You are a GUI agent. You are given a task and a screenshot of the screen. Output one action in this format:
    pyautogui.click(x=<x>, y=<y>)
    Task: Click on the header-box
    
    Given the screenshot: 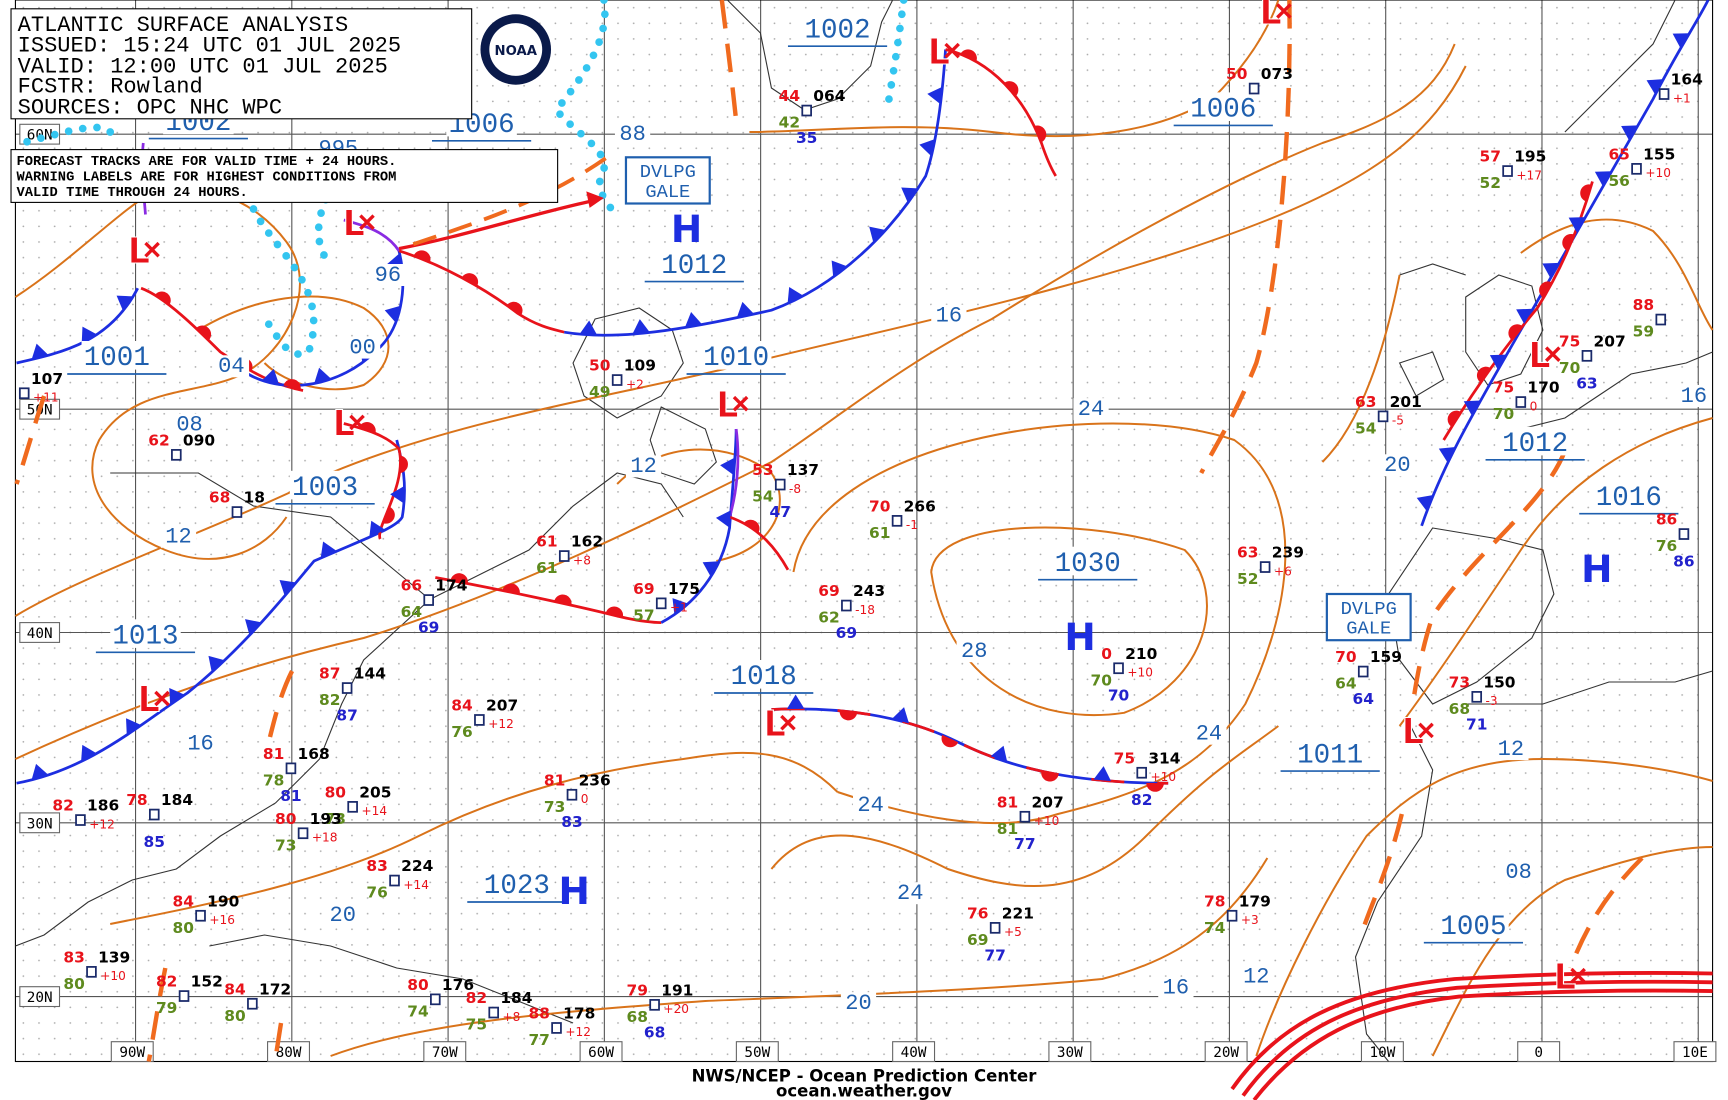 What is the action you would take?
    pyautogui.click(x=241, y=64)
    